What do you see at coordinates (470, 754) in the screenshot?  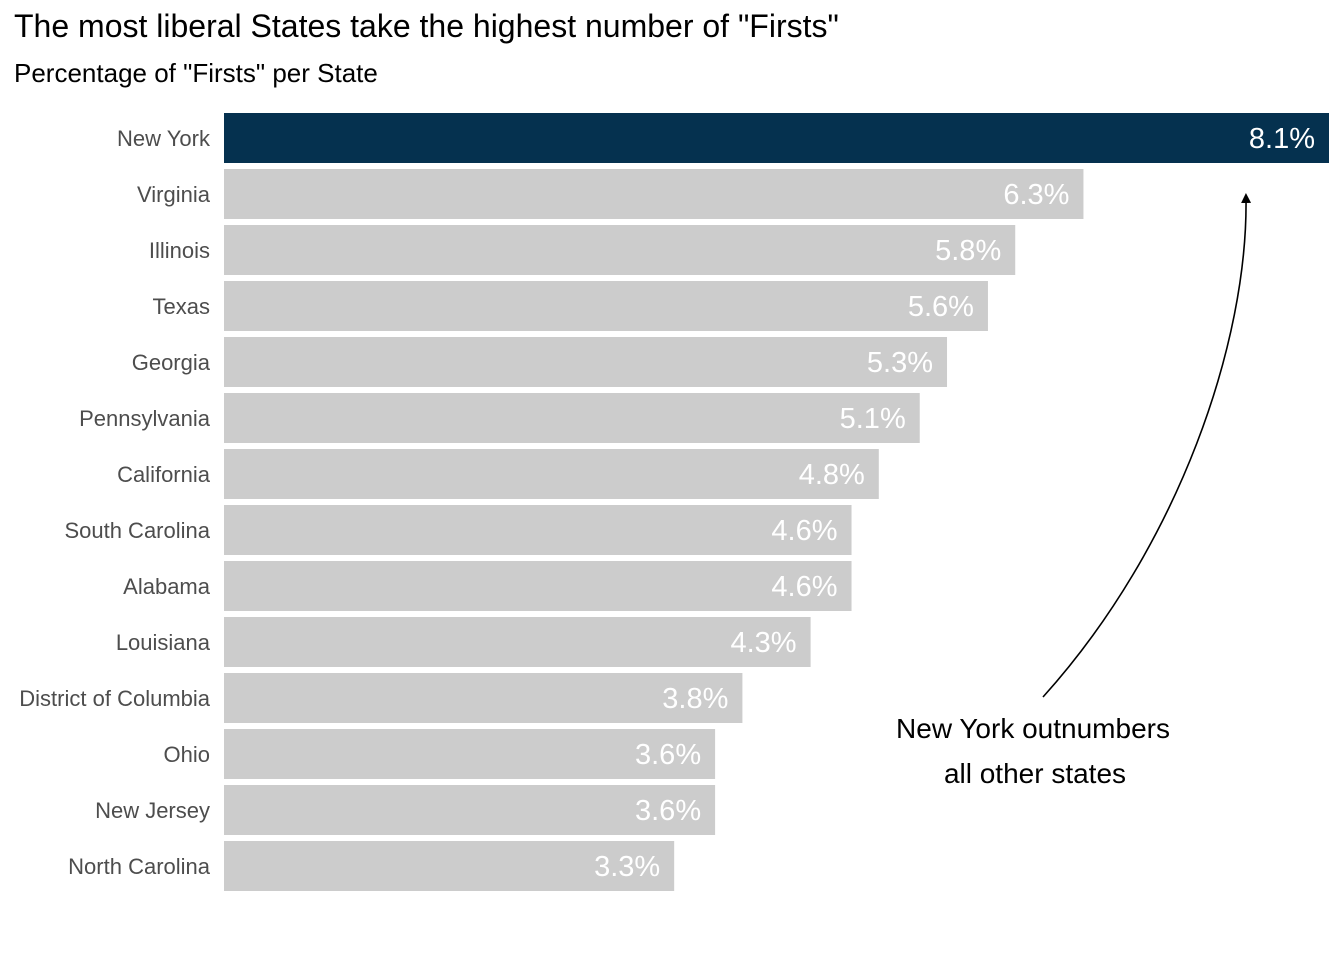 I see `bar-ohio` at bounding box center [470, 754].